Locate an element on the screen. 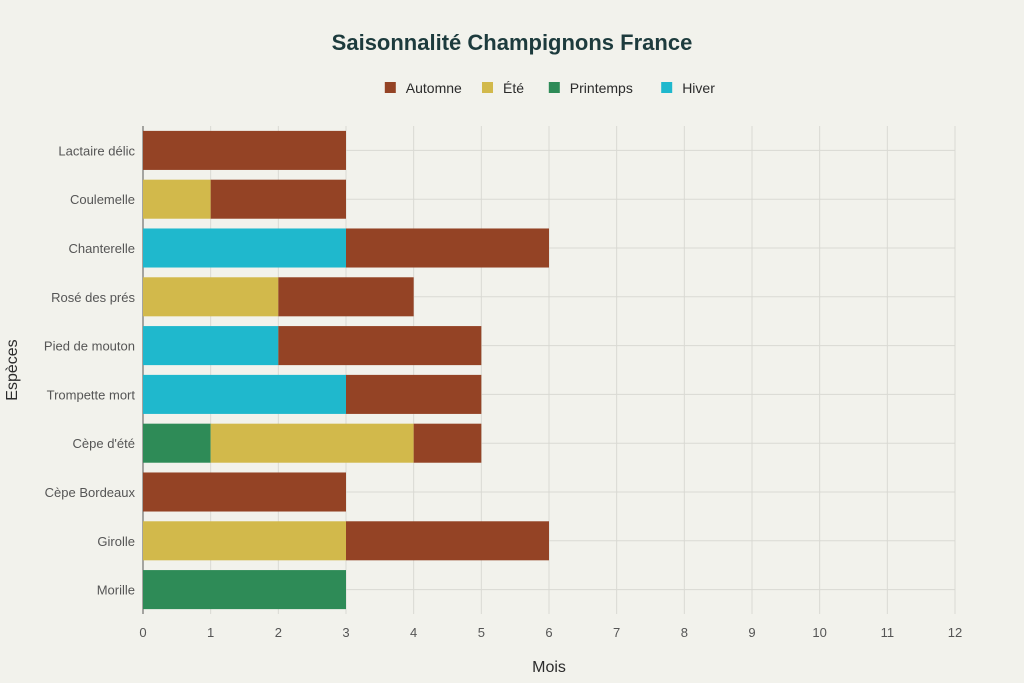  legend: Automne Été Printemps Hiver is located at coordinates (549, 88).